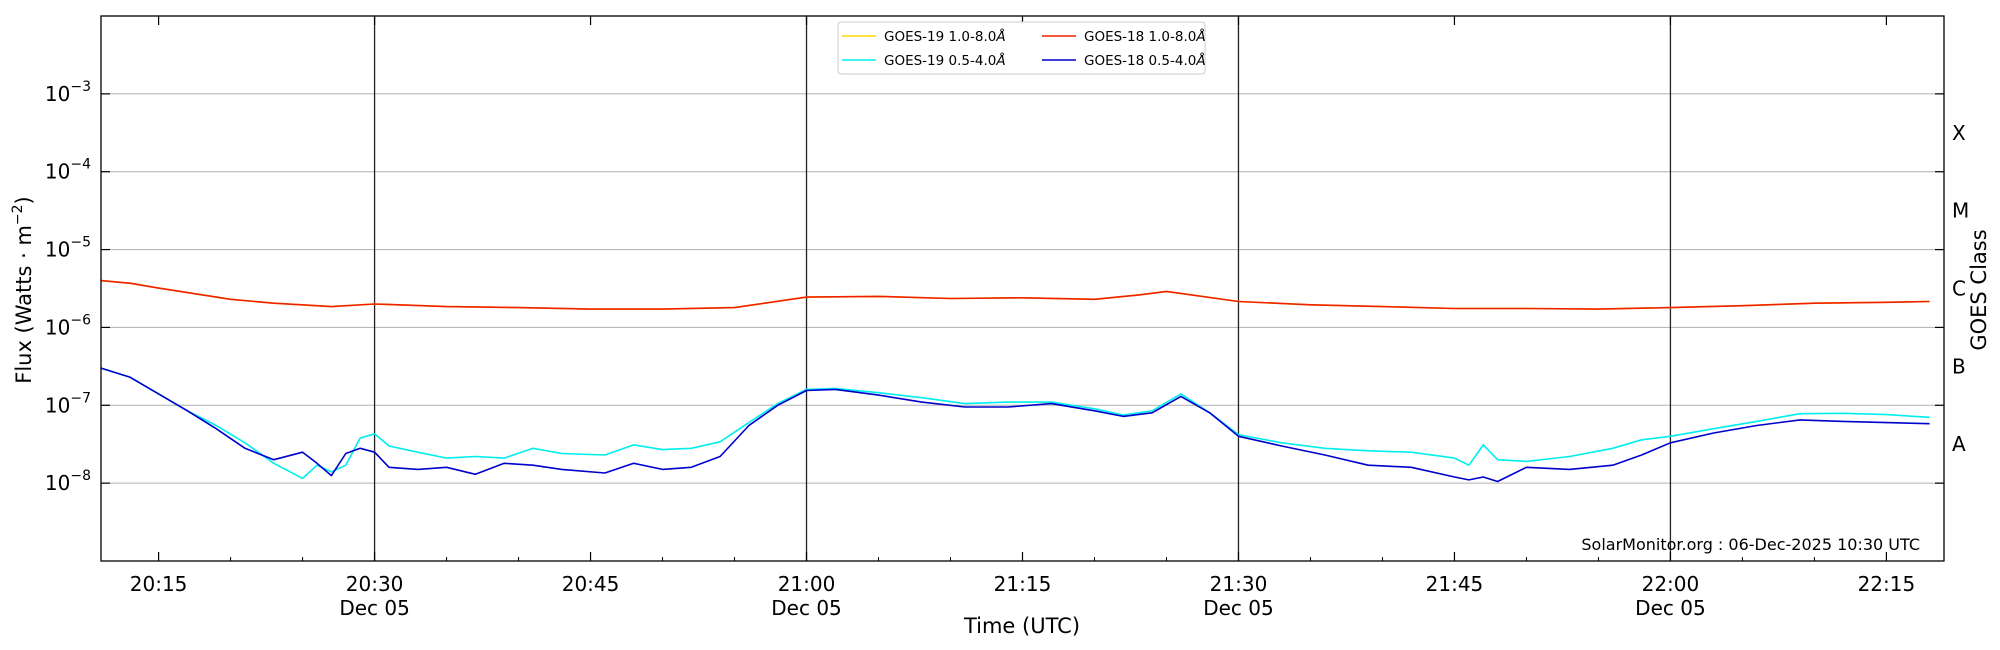 The width and height of the screenshot is (2000, 650). What do you see at coordinates (68, 248) in the screenshot?
I see `y-tick-label: 10⁻⁵` at bounding box center [68, 248].